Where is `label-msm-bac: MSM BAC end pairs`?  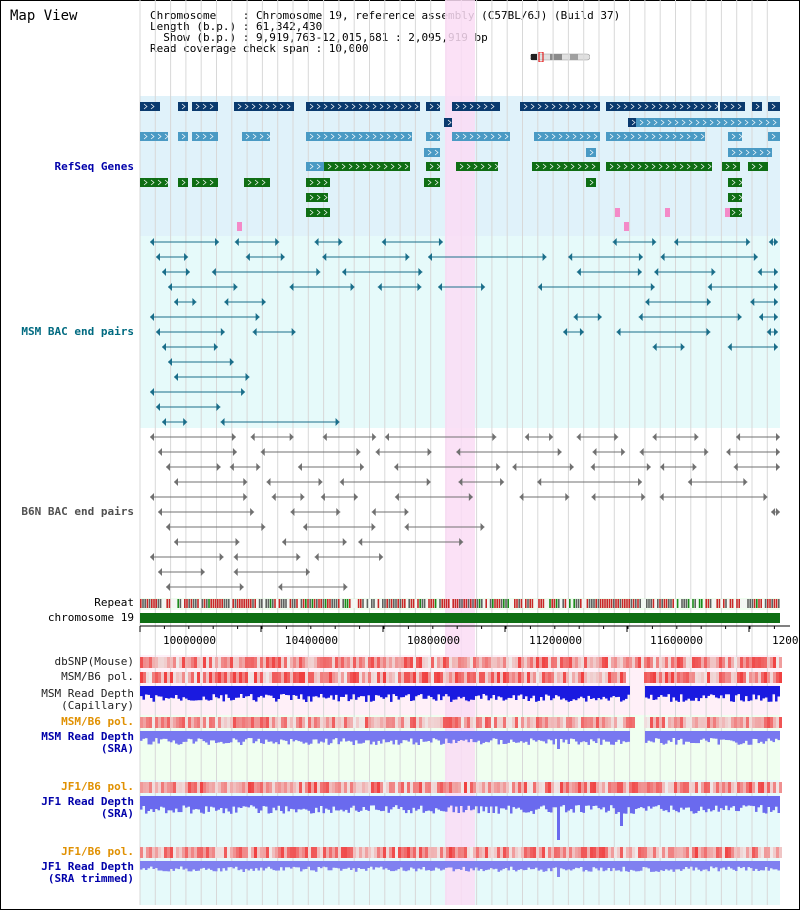 label-msm-bac: MSM BAC end pairs is located at coordinates (77, 331).